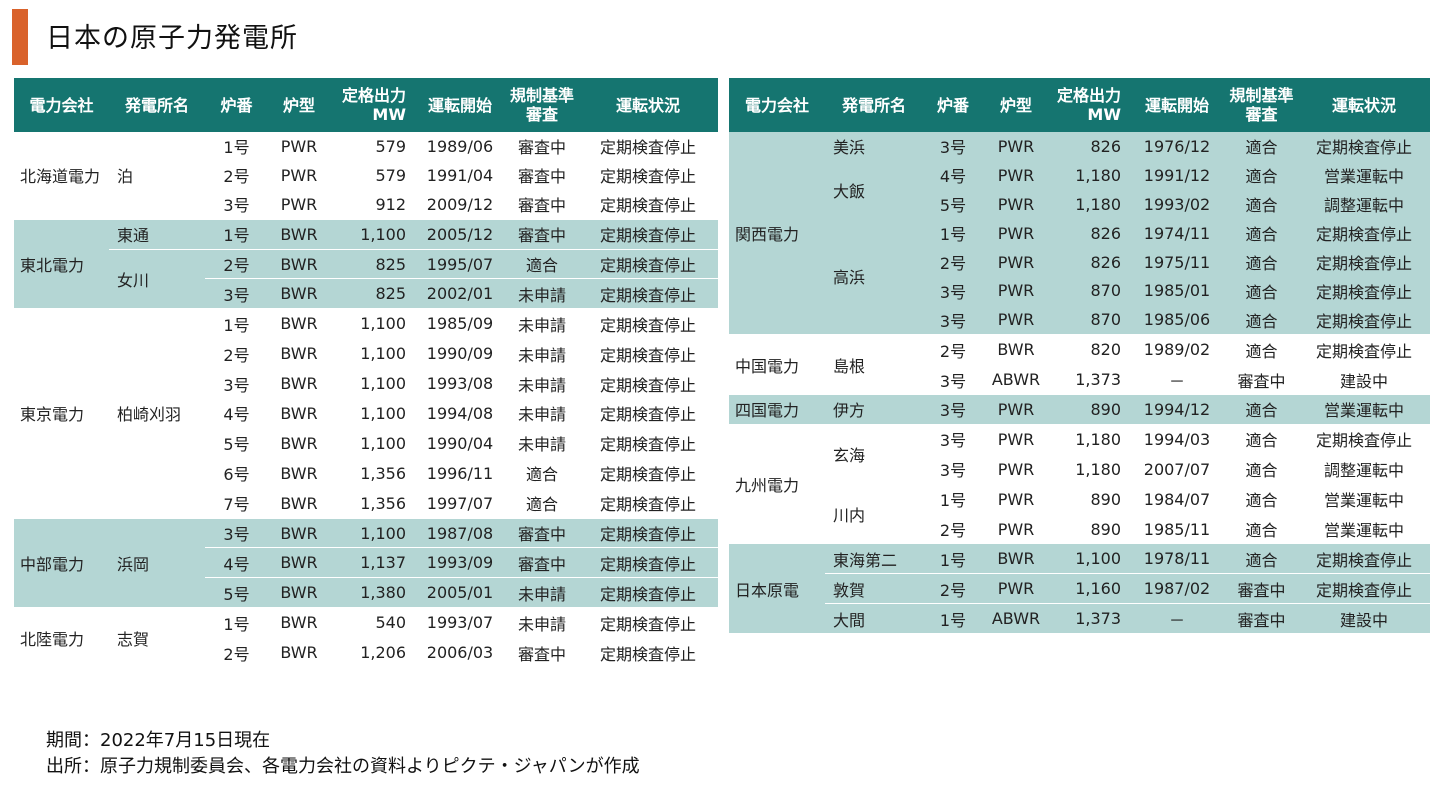  What do you see at coordinates (460, 383) in the screenshot?
I see `start-date-cell: 1993/08` at bounding box center [460, 383].